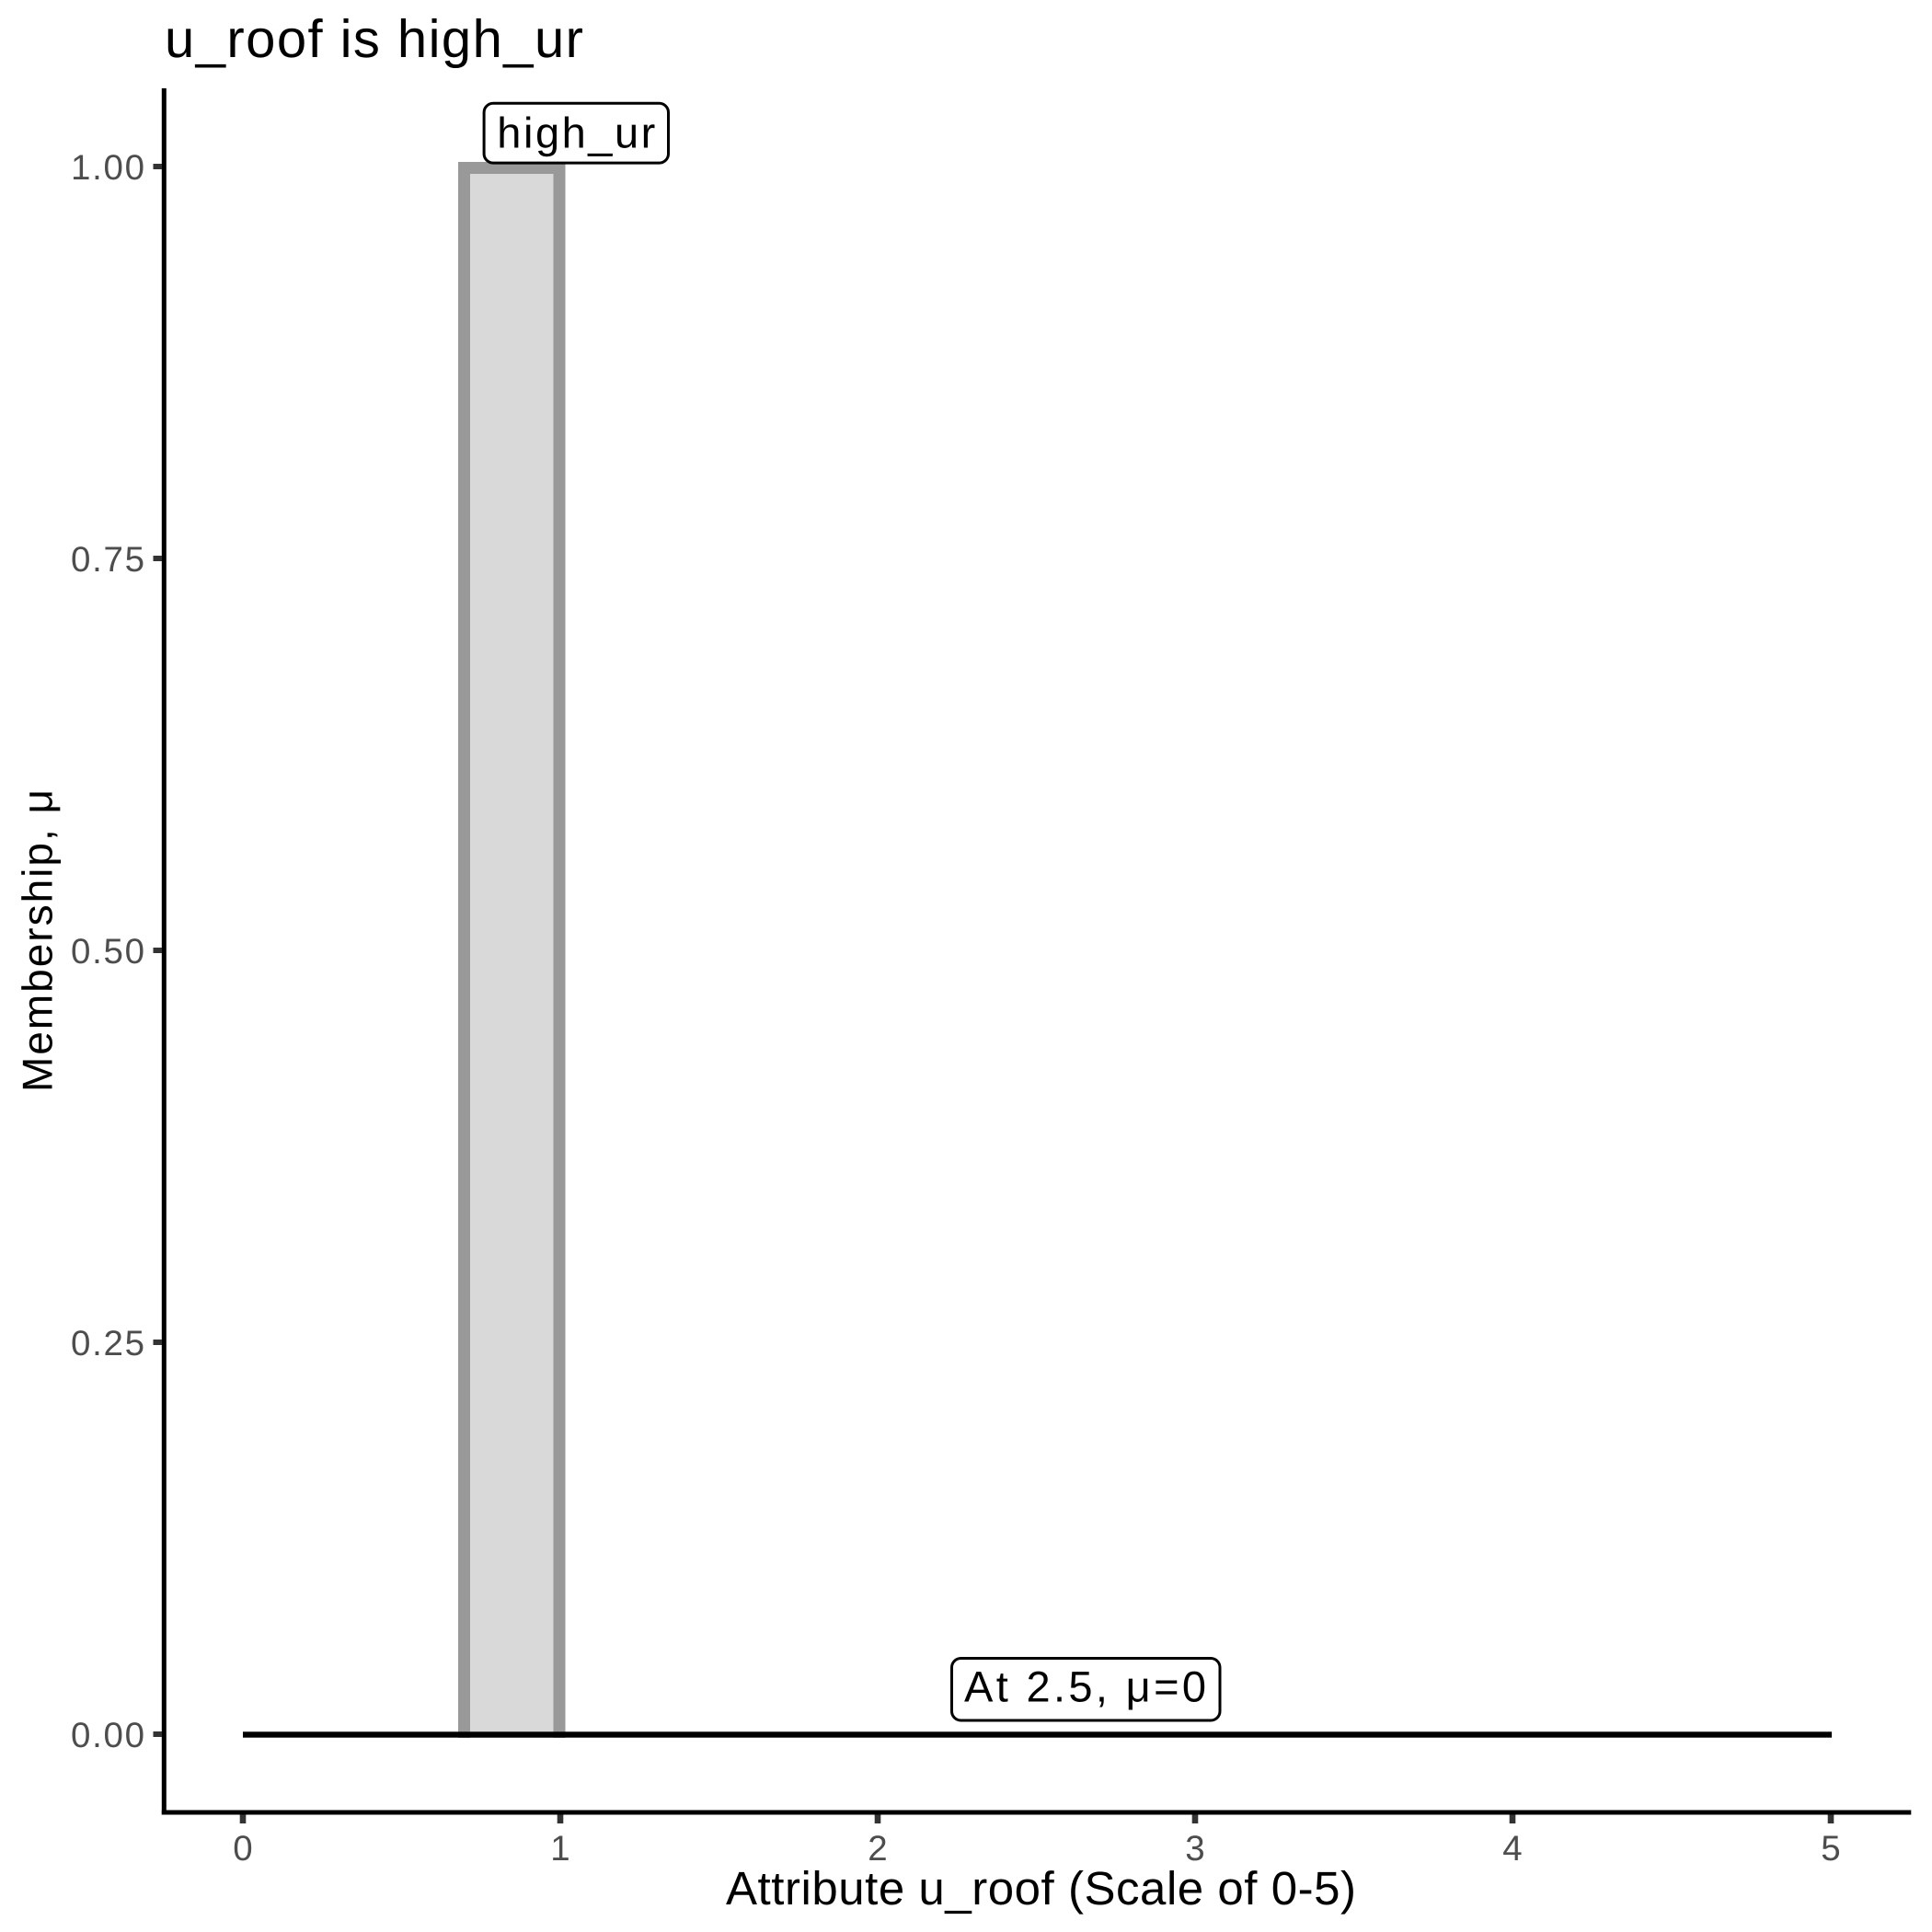 The height and width of the screenshot is (1932, 1932). What do you see at coordinates (37, 940) in the screenshot?
I see `svg-text: Membership, μ` at bounding box center [37, 940].